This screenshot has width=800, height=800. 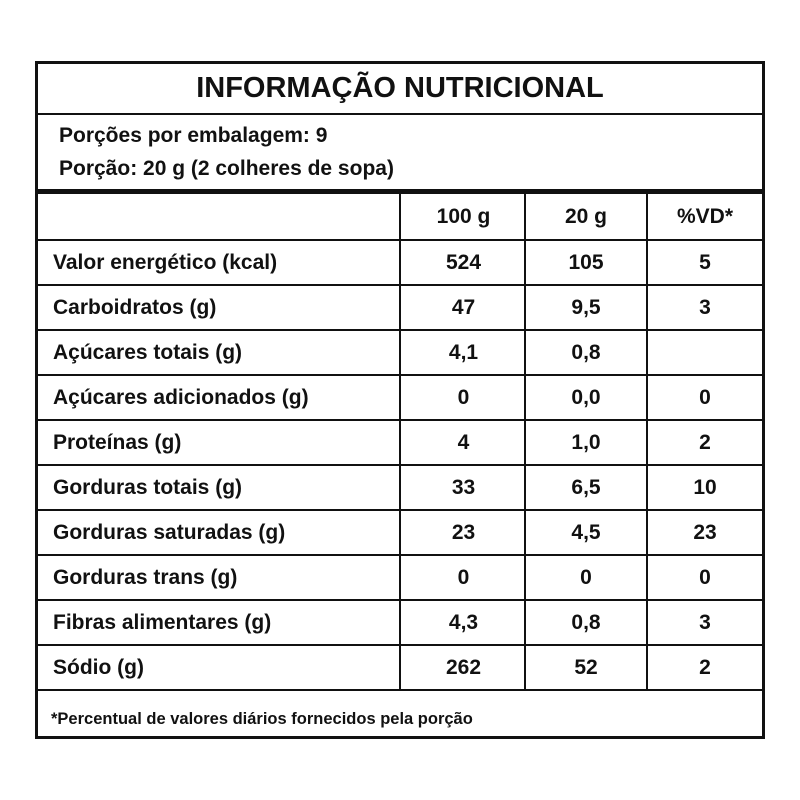 What do you see at coordinates (587, 397) in the screenshot?
I see `value-per-serving: 0,0` at bounding box center [587, 397].